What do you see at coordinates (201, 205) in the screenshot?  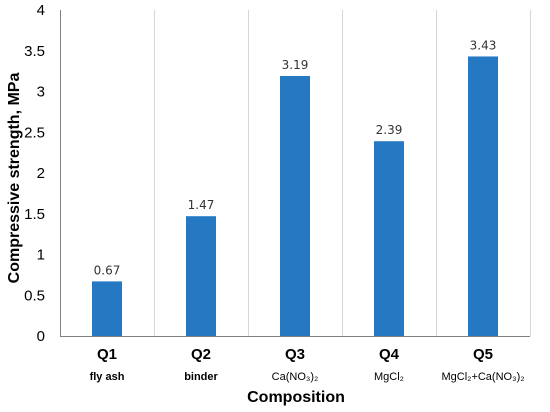 I see `data-label: 1.47` at bounding box center [201, 205].